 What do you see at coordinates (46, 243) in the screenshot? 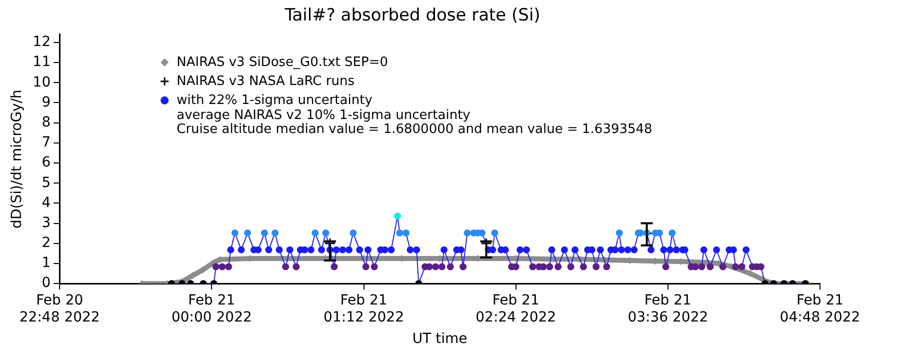
I see `y-tick-label: 2` at bounding box center [46, 243].